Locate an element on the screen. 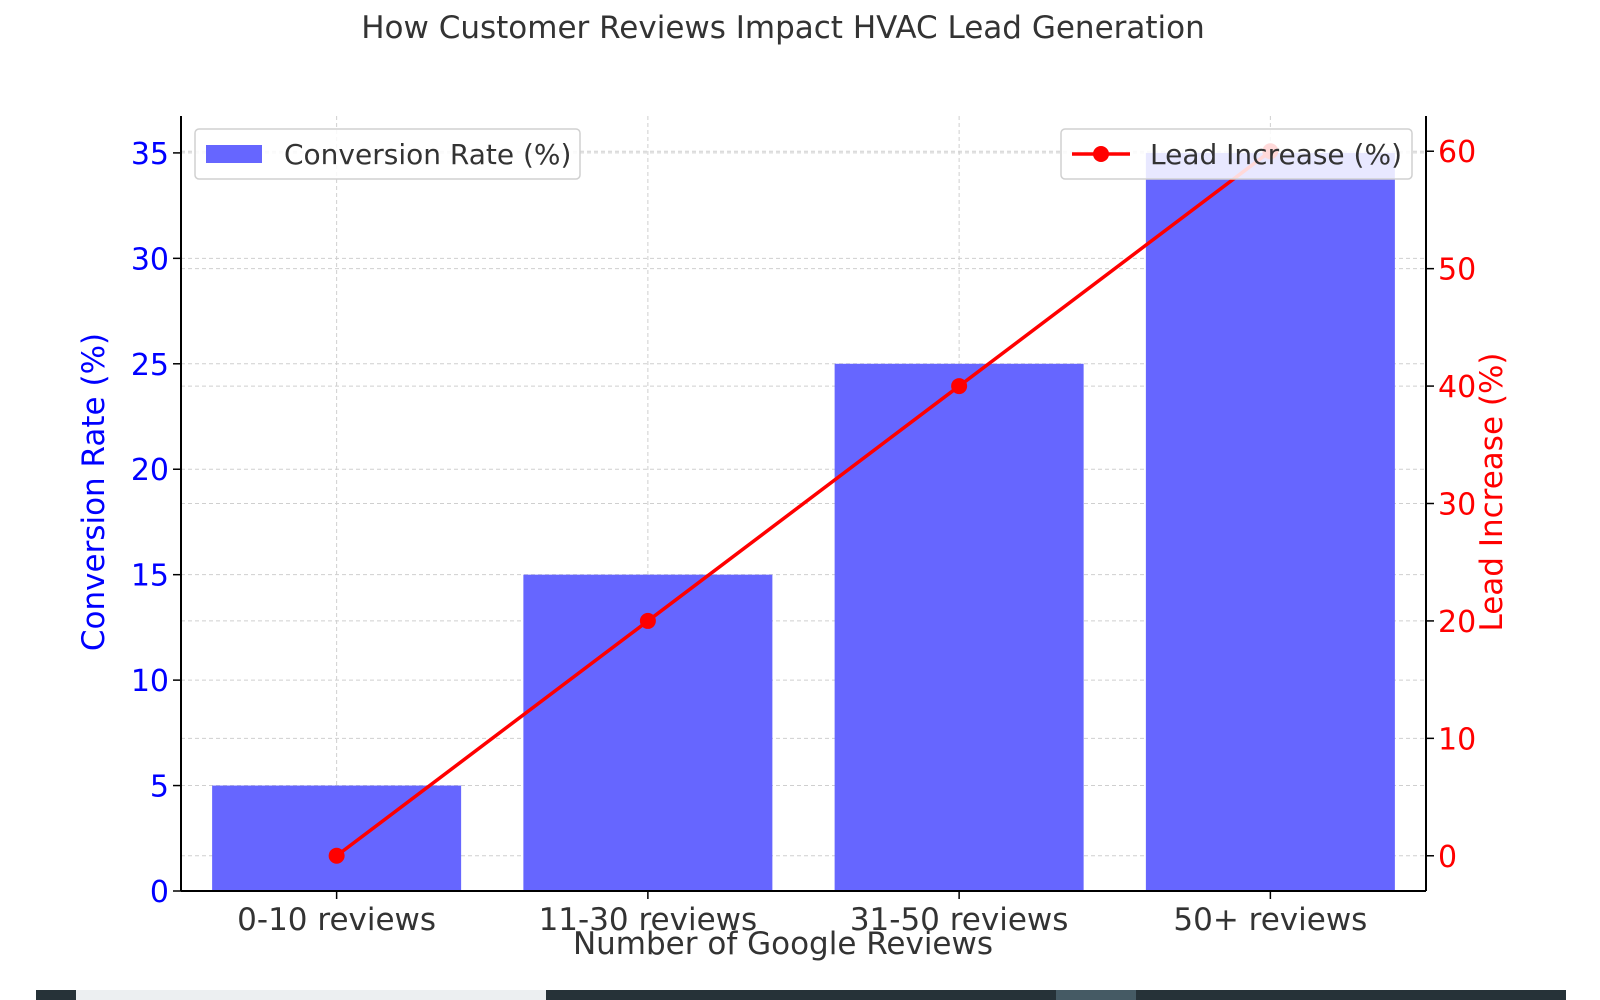 The image size is (1600, 1000). left-tick-label: 5 is located at coordinates (159, 787).